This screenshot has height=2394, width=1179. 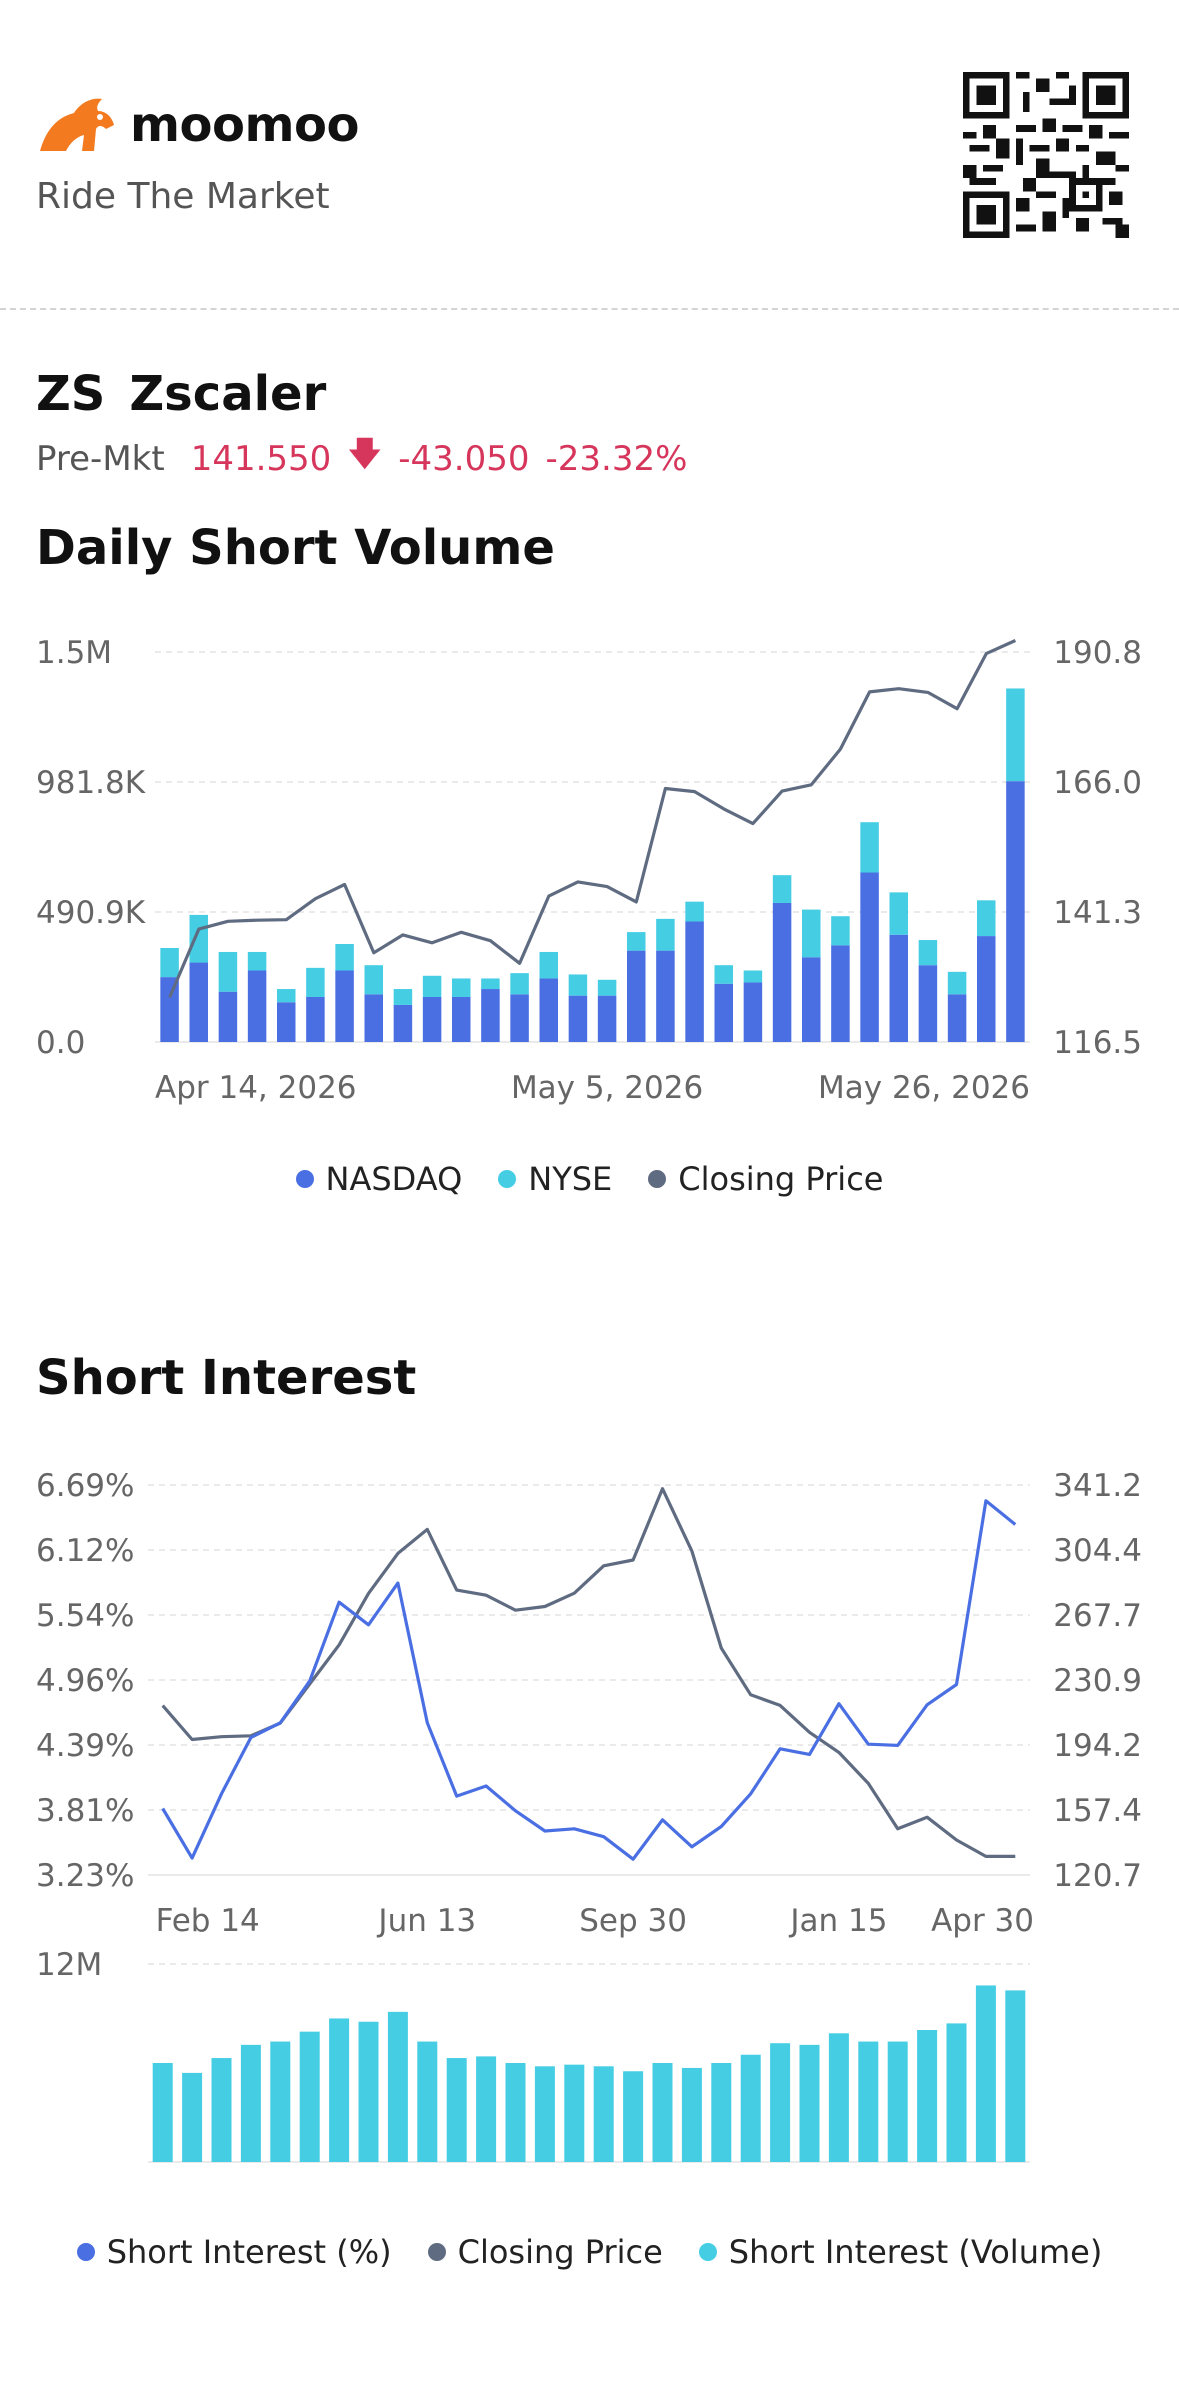 I want to click on stock-symbol: ZS, so click(x=71, y=394).